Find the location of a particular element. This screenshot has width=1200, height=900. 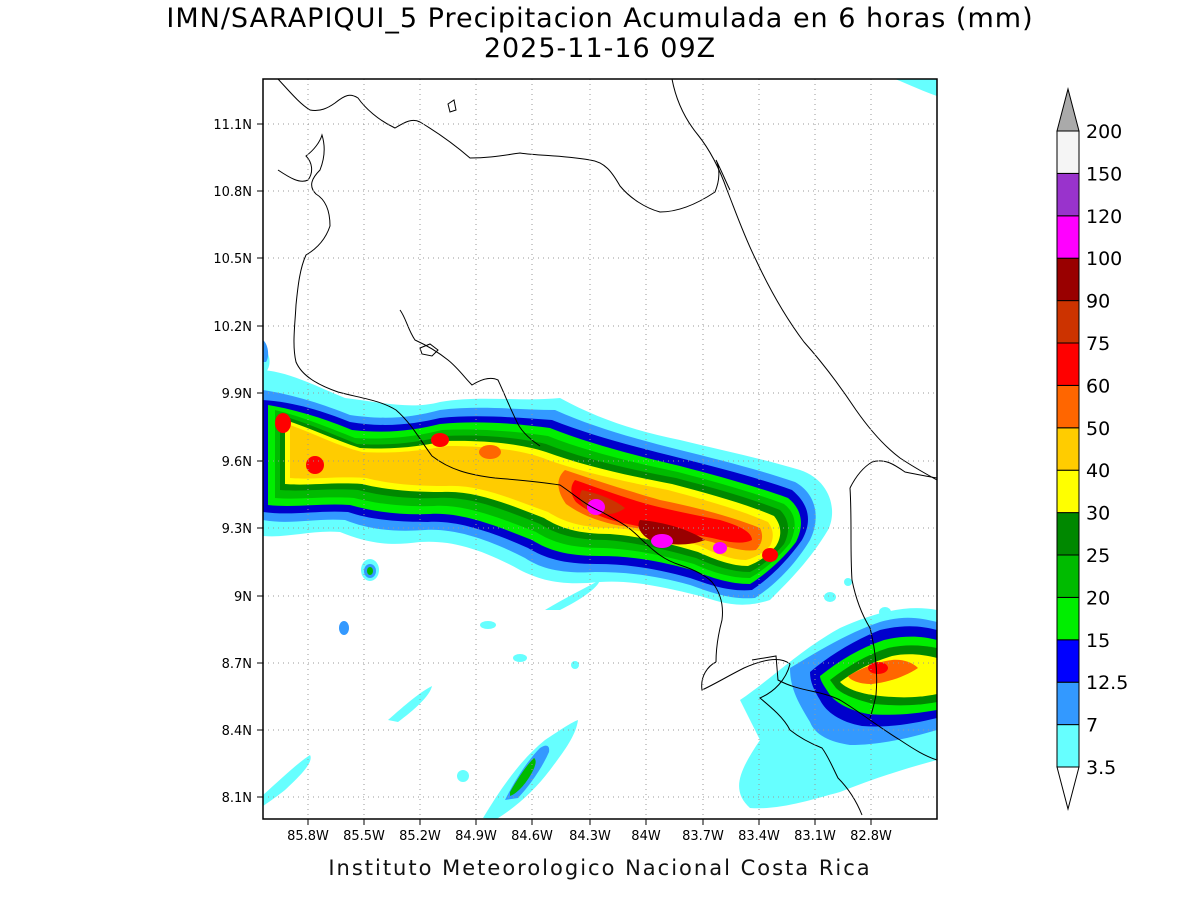

lon-tick-label: 85.8W is located at coordinates (308, 836).